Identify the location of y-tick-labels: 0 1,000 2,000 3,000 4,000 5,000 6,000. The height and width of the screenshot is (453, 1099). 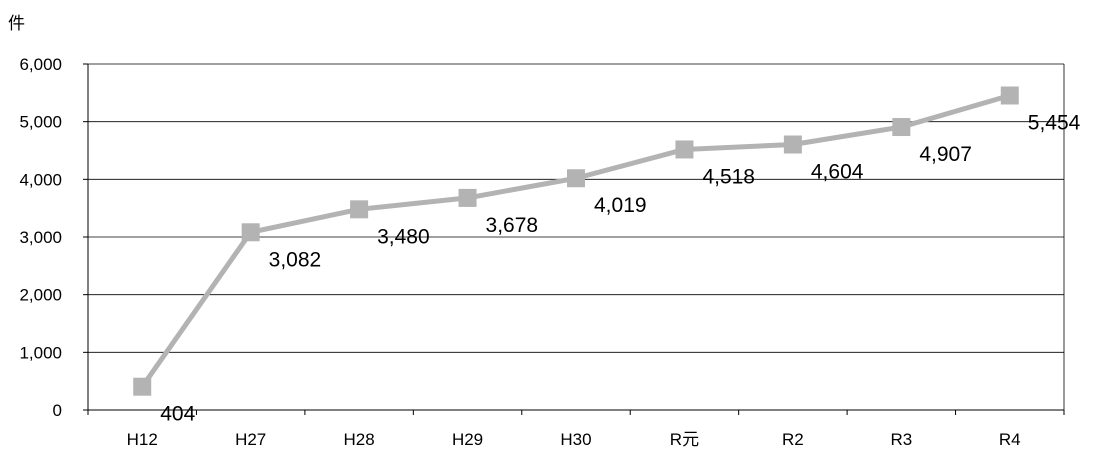
(40, 237).